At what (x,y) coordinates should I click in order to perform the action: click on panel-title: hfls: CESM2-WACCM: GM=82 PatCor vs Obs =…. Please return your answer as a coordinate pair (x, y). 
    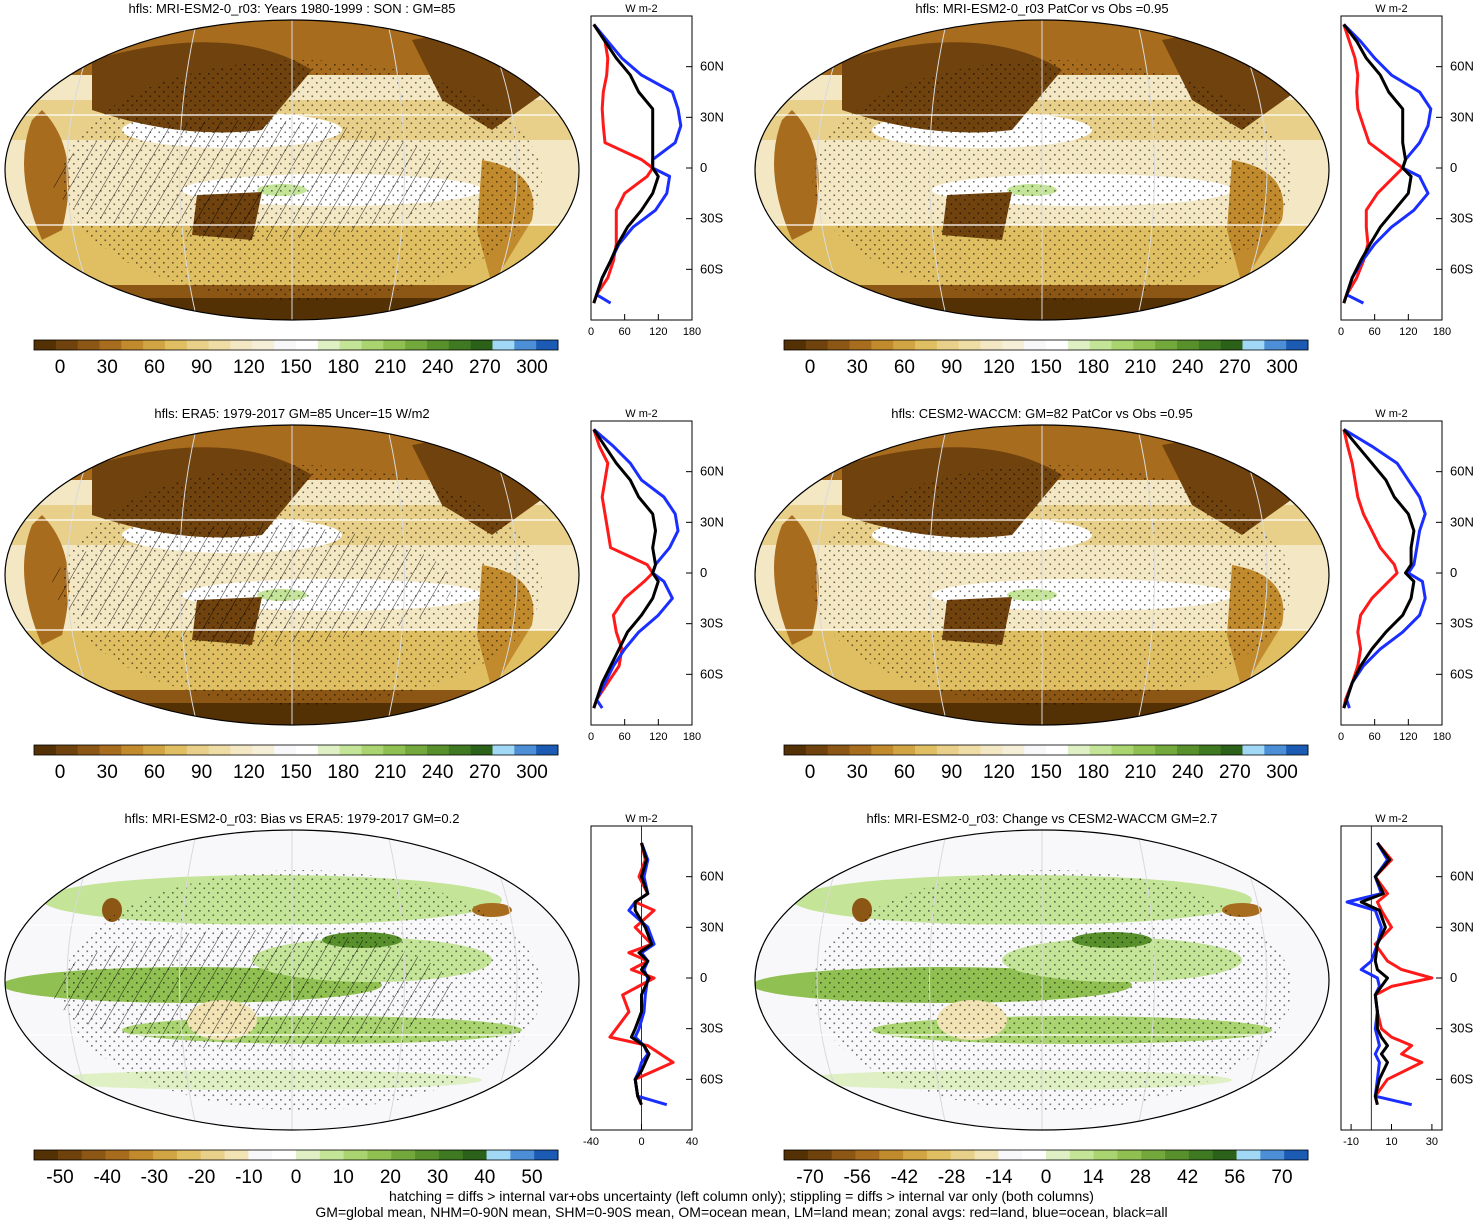
    Looking at the image, I should click on (1042, 413).